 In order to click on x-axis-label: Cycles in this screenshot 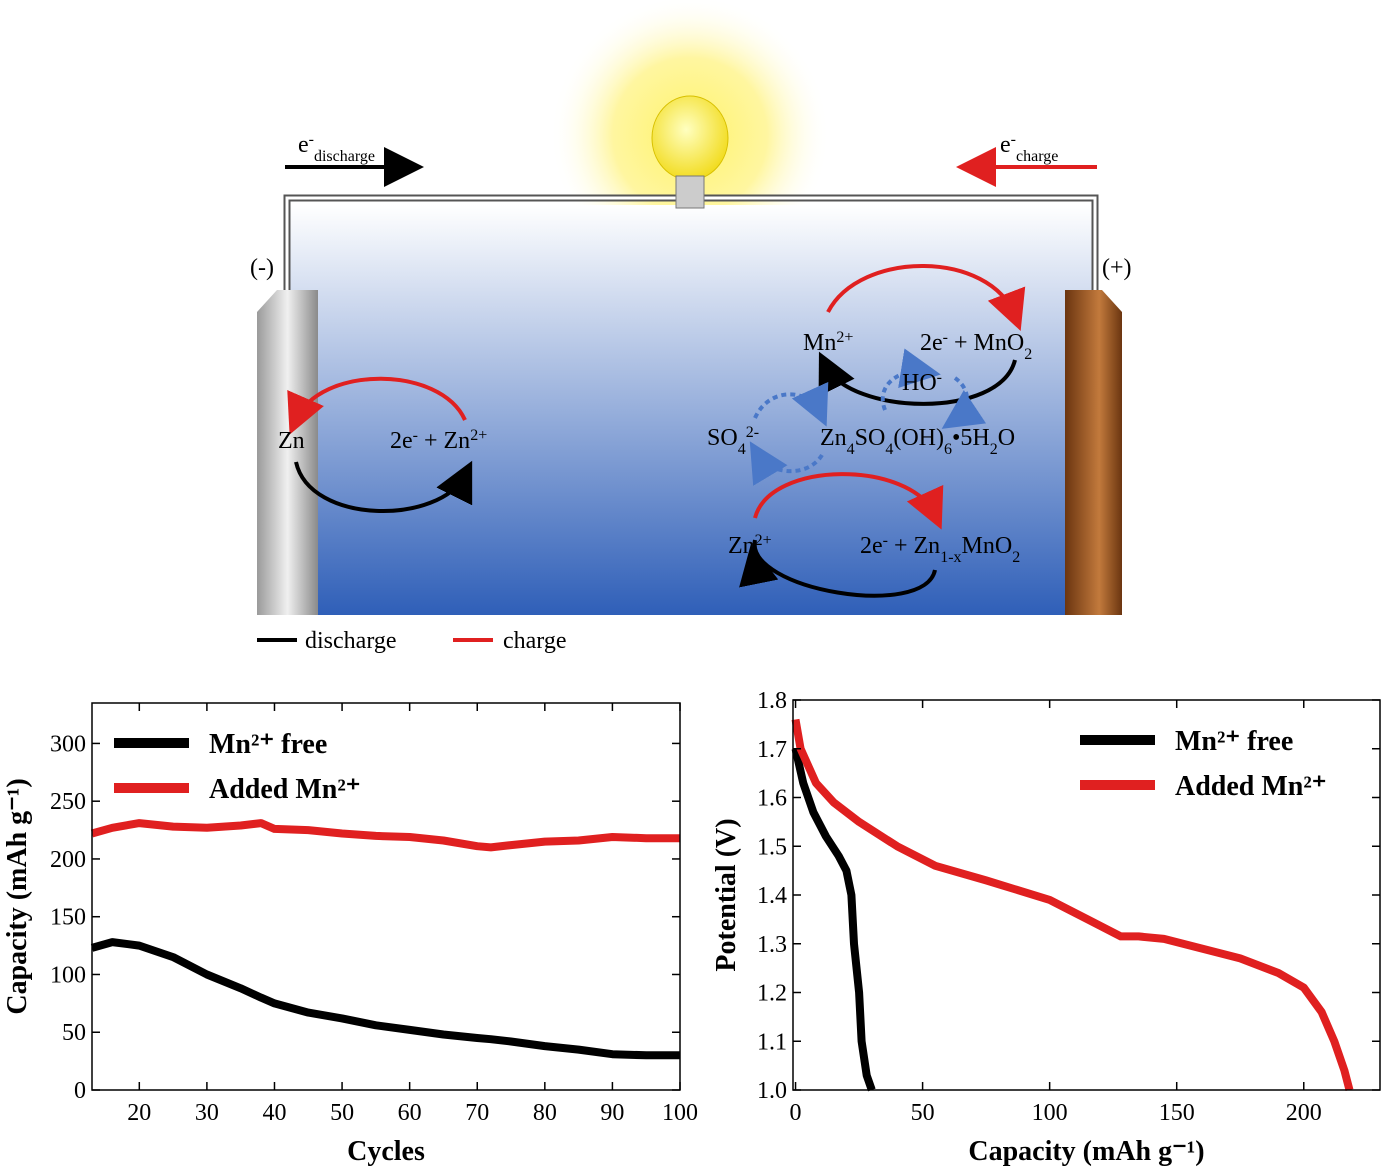, I will do `click(386, 1151)`.